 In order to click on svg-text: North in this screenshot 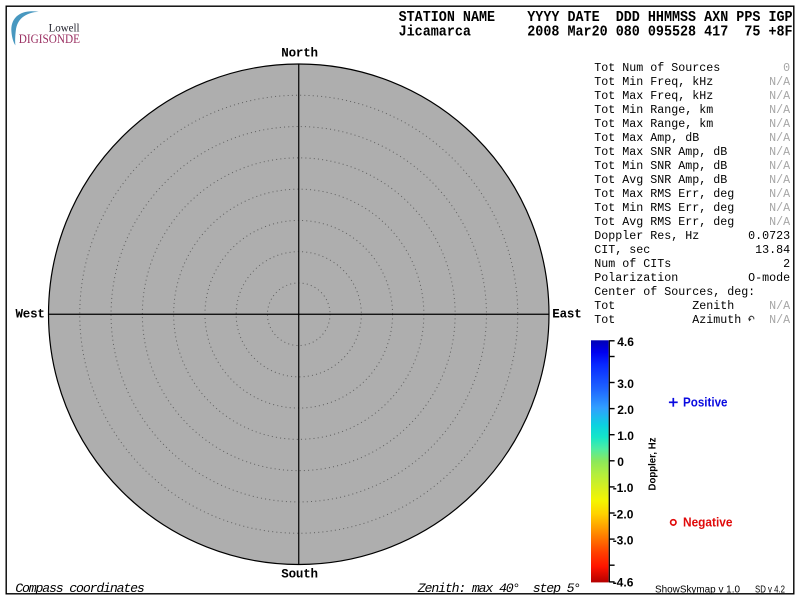, I will do `click(299, 54)`.